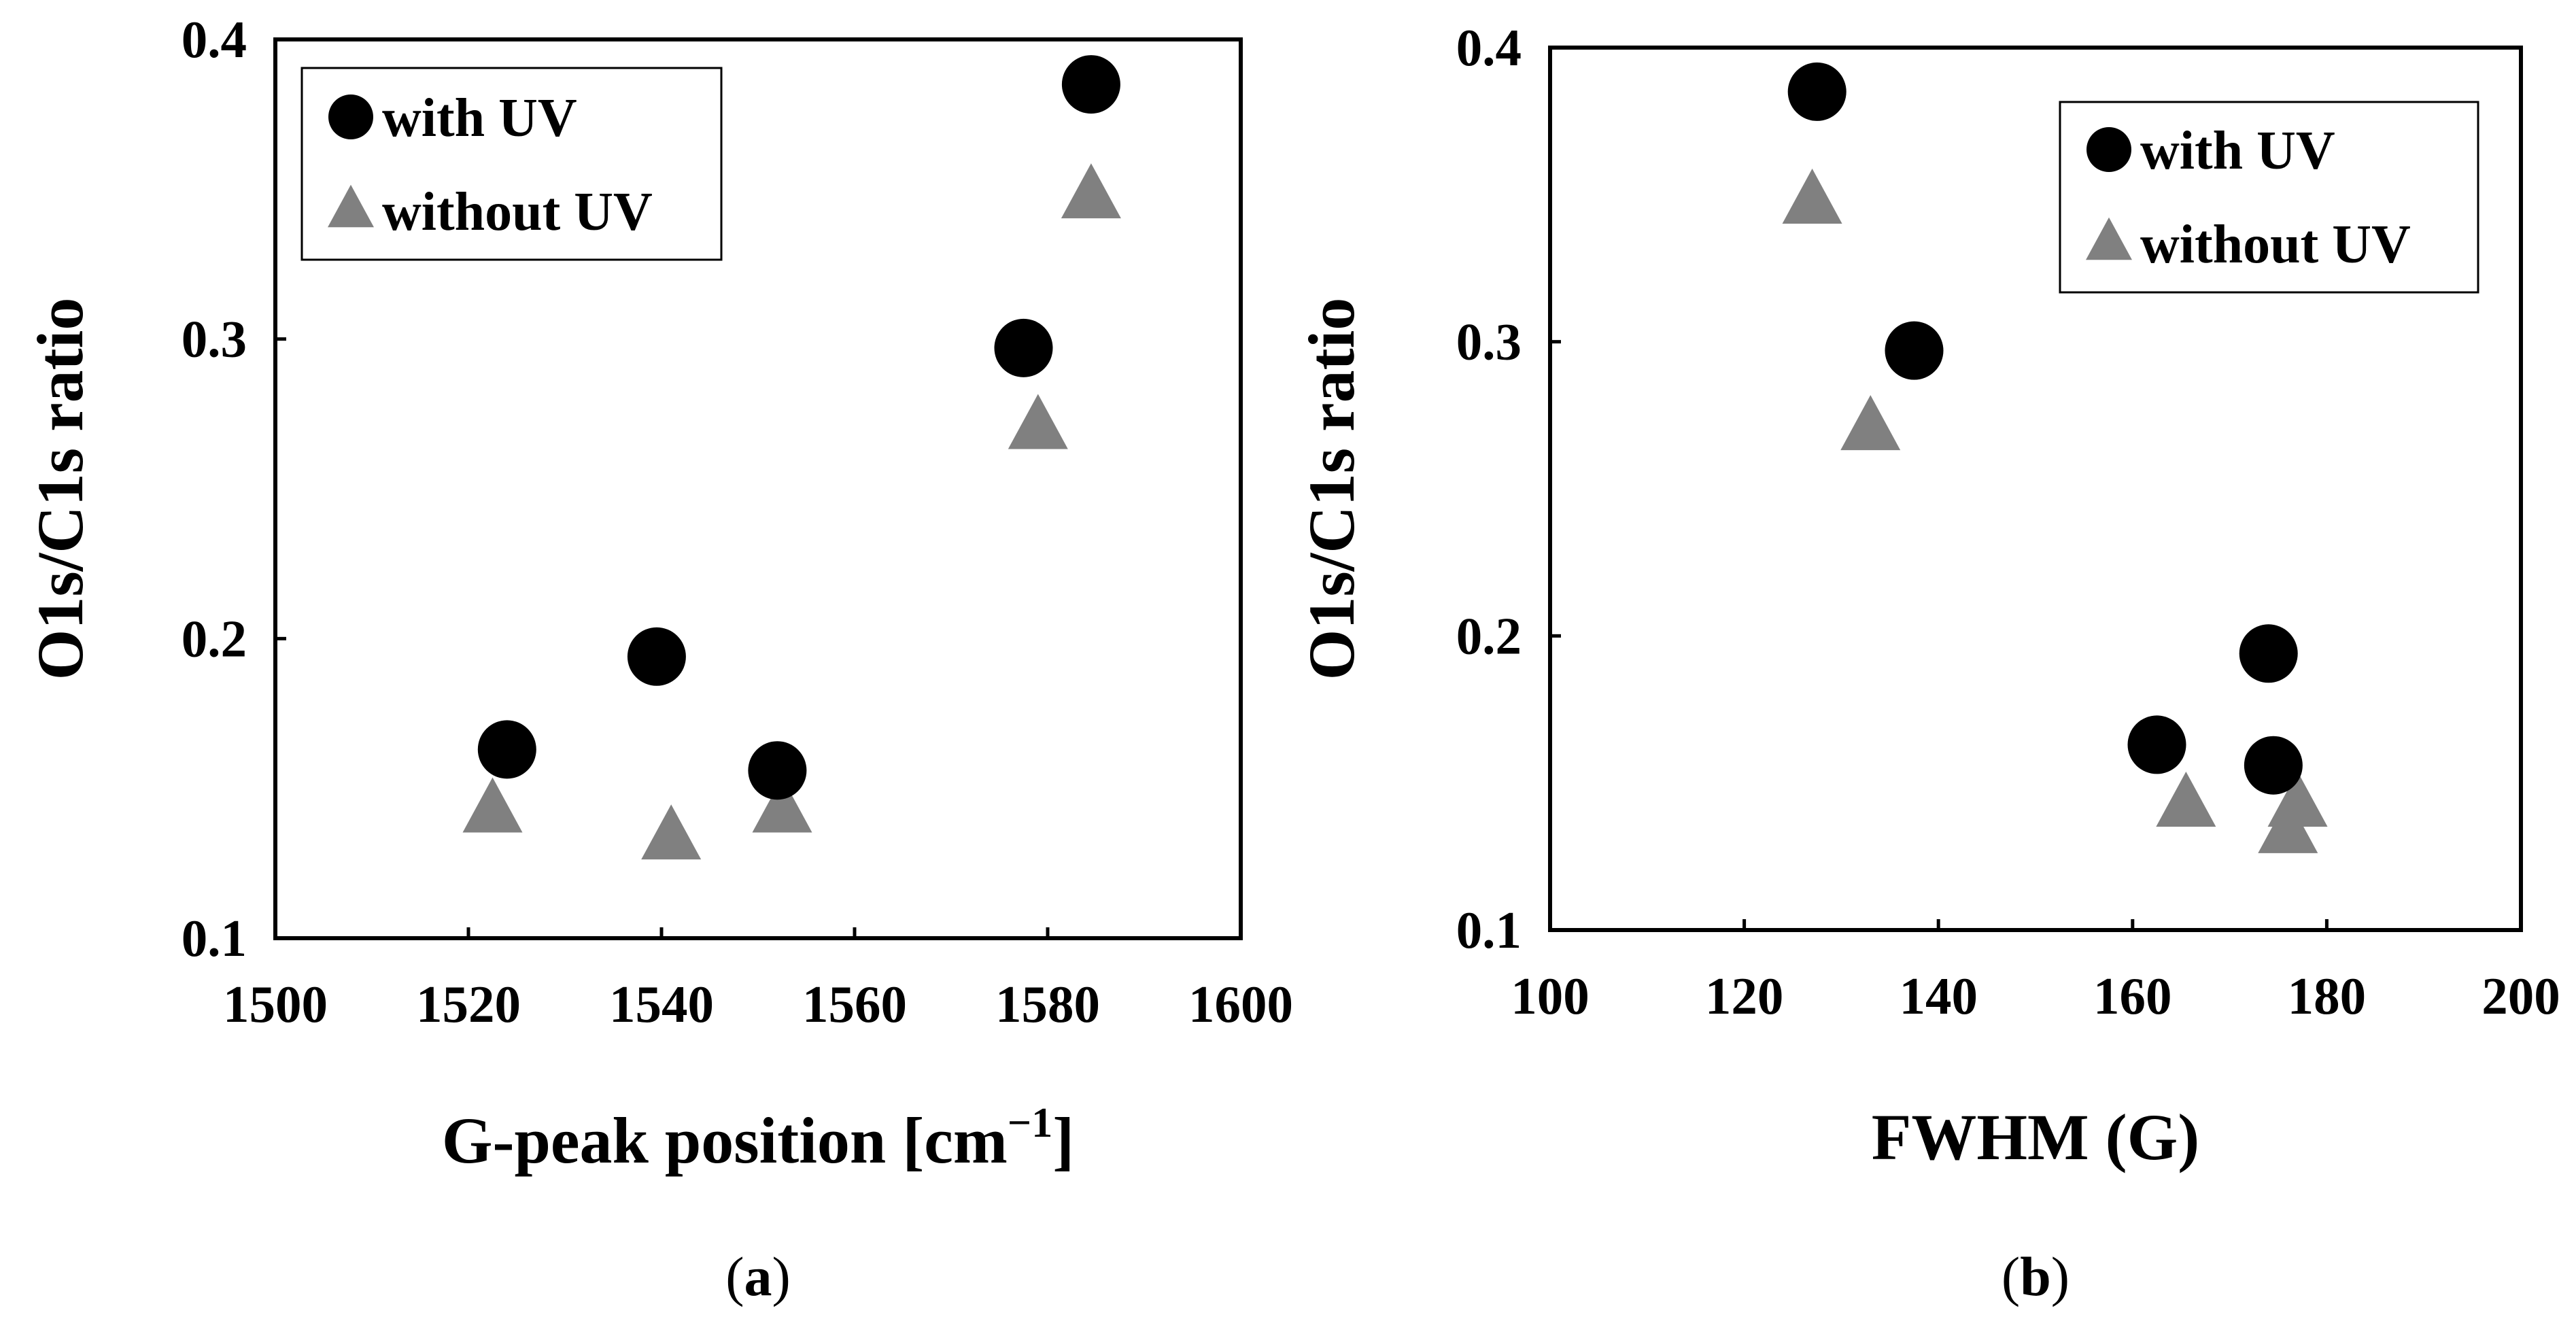  What do you see at coordinates (1550, 996) in the screenshot?
I see `x-tick-label: 100` at bounding box center [1550, 996].